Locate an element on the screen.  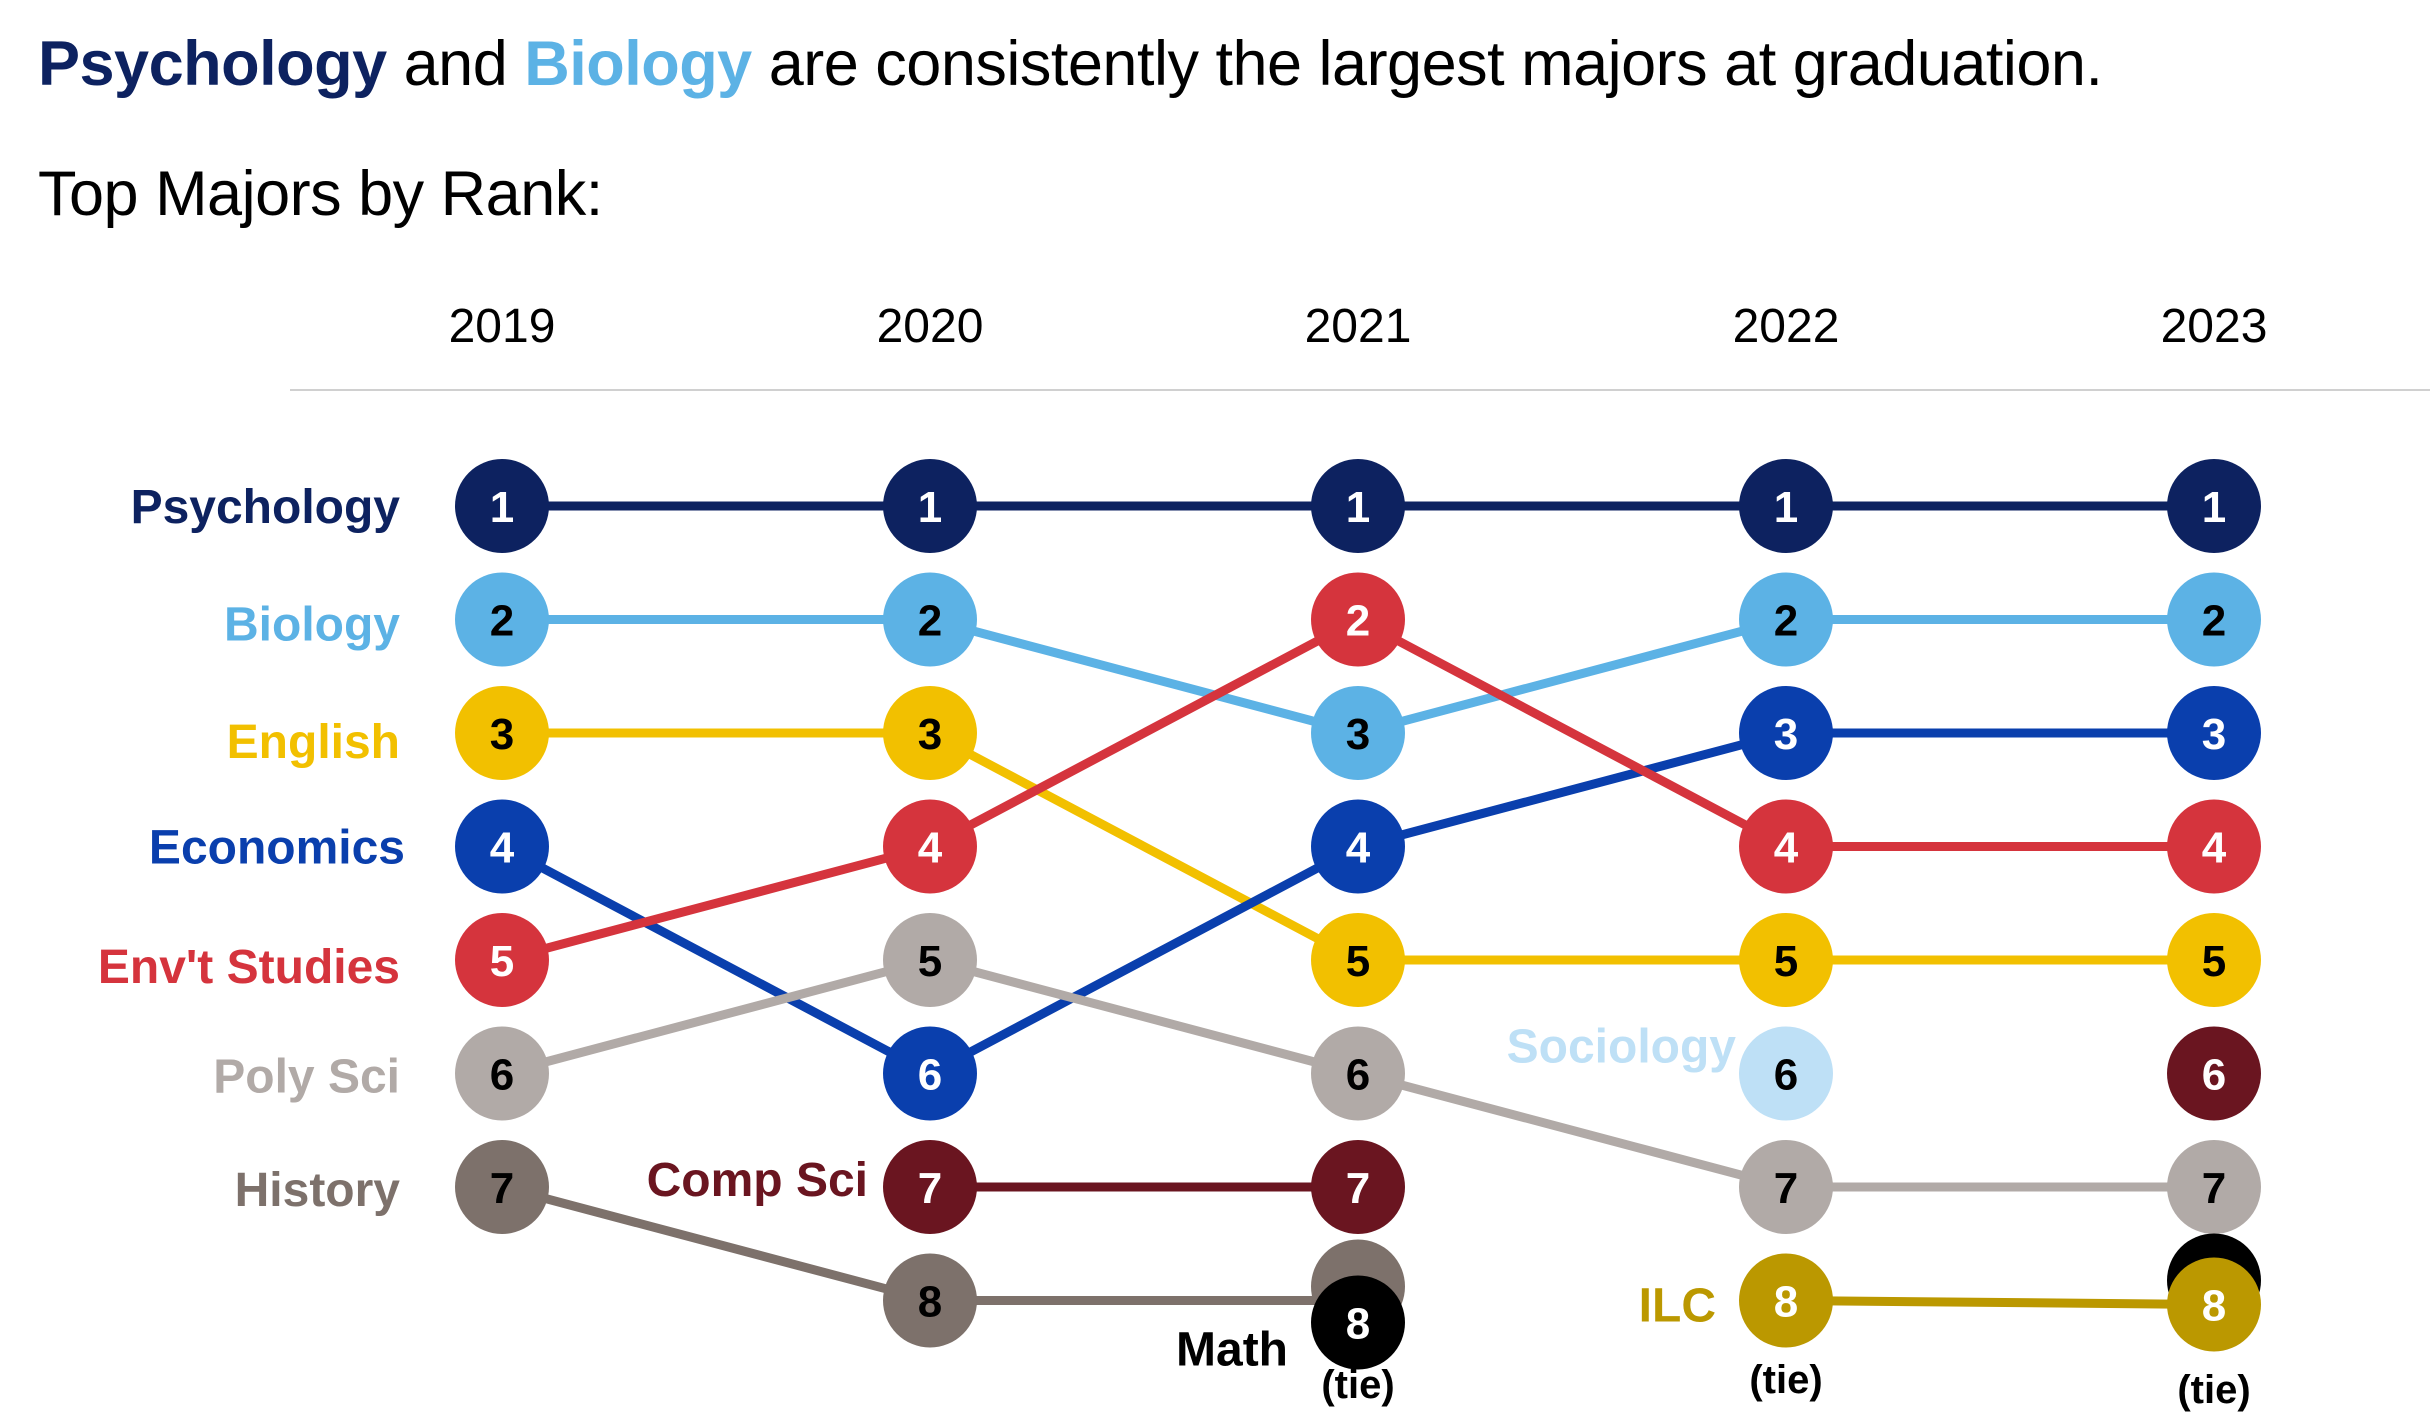
marker-circle-poly-sci-2021 is located at coordinates (1358, 1073).